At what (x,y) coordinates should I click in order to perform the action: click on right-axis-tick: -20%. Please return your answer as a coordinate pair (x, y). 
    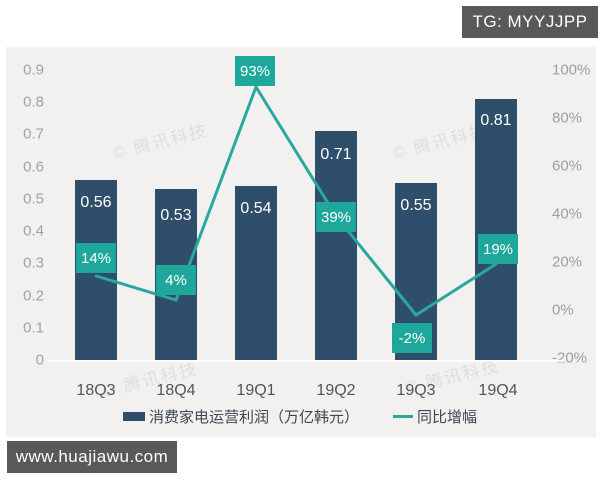
    Looking at the image, I should click on (570, 358).